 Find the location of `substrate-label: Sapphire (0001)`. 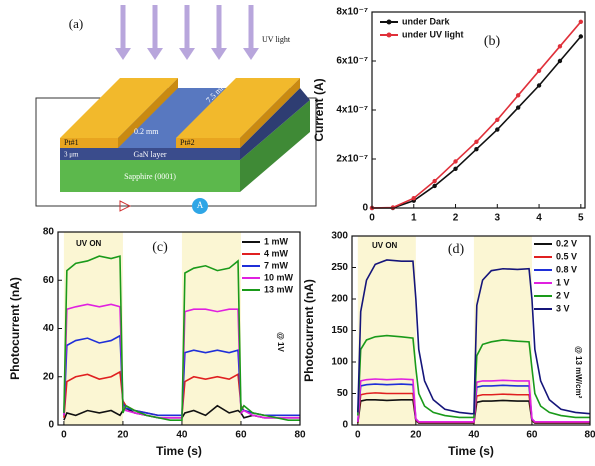

substrate-label: Sapphire (0001) is located at coordinates (150, 176).